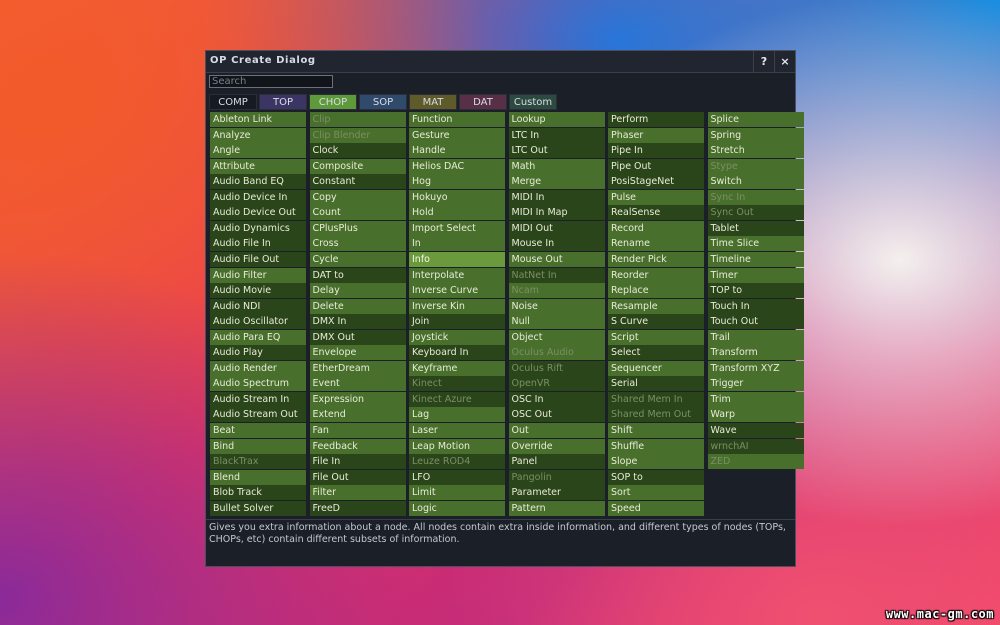  What do you see at coordinates (556, 119) in the screenshot?
I see `operator-item-lookup: Lookup` at bounding box center [556, 119].